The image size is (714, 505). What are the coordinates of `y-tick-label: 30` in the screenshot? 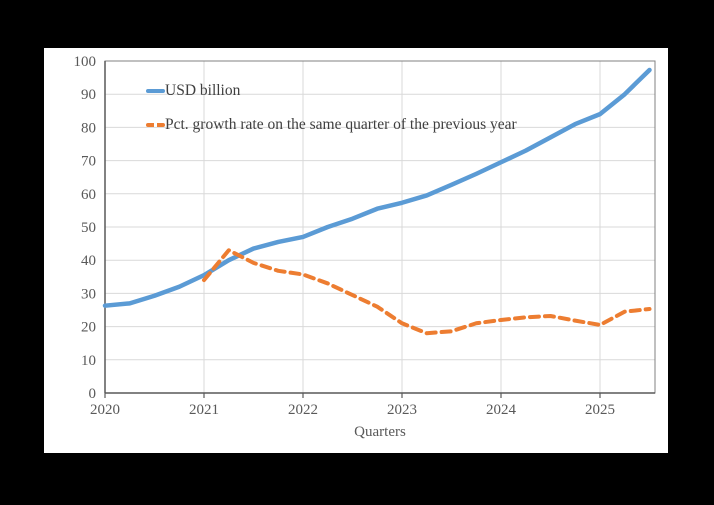 It's located at (88, 294).